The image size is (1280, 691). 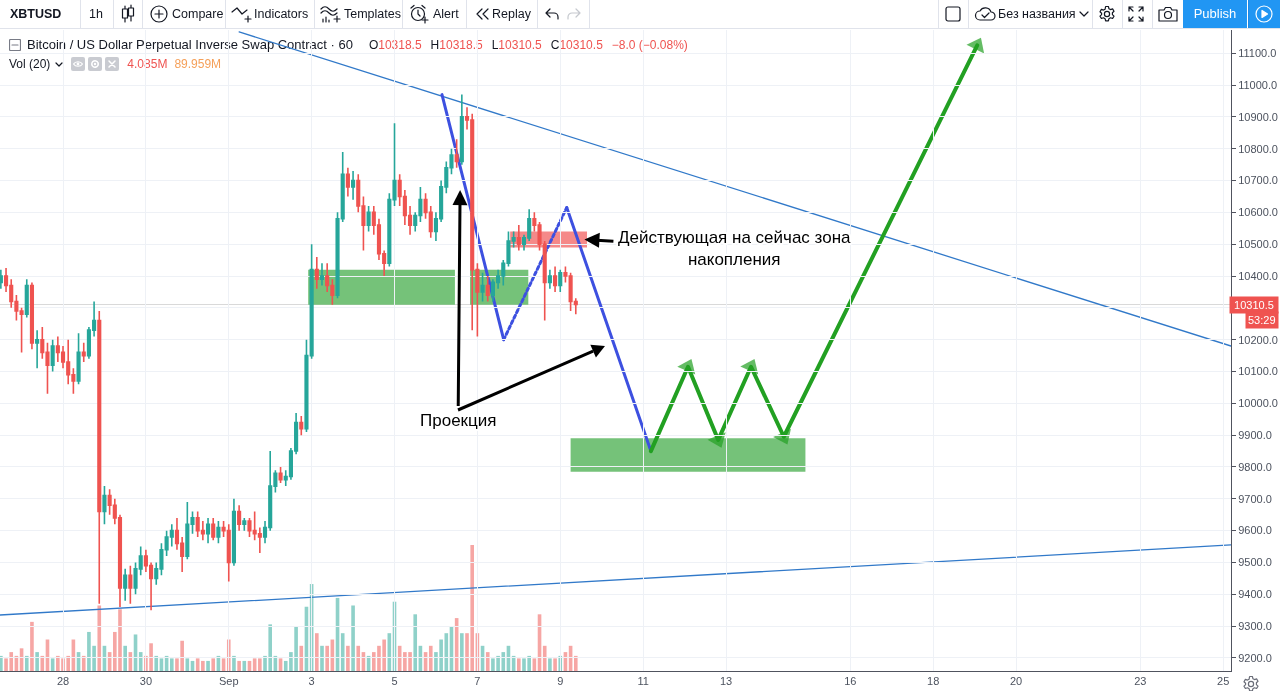 What do you see at coordinates (649, 45) in the screenshot?
I see `annotation: −8.0 (−0.08%)` at bounding box center [649, 45].